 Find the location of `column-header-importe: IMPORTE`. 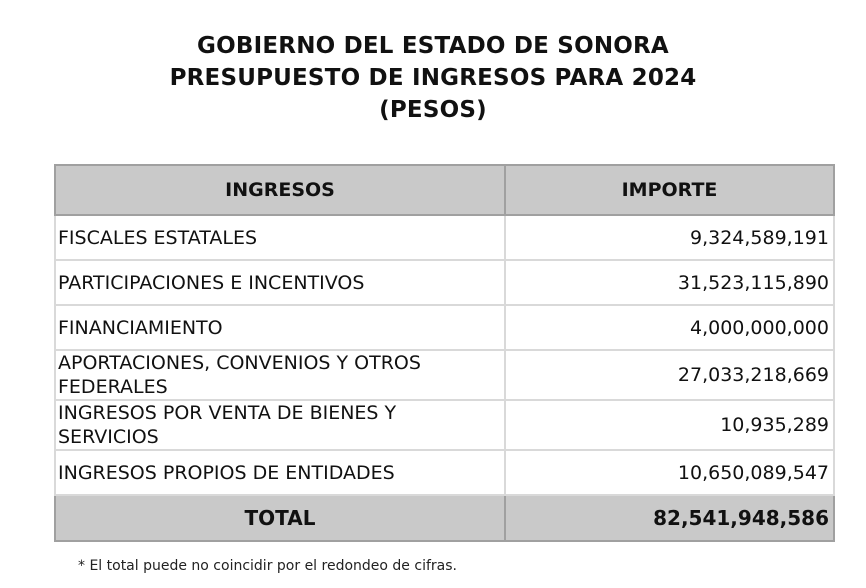

column-header-importe: IMPORTE is located at coordinates (669, 190).